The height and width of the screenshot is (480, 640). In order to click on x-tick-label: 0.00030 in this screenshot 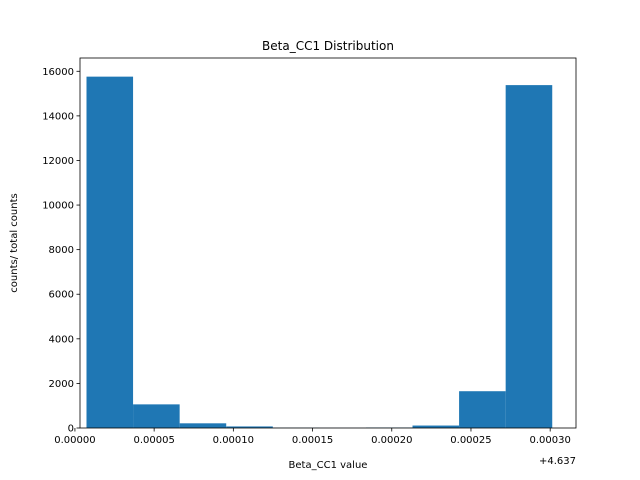, I will do `click(549, 440)`.